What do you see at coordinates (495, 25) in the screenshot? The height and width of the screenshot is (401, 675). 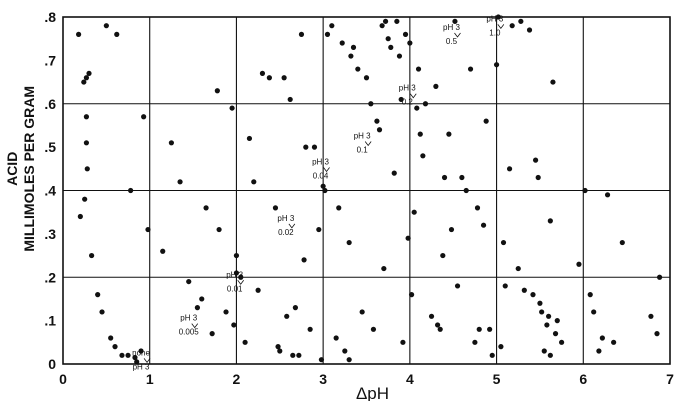 I see `annotation: pH 3 1.0` at bounding box center [495, 25].